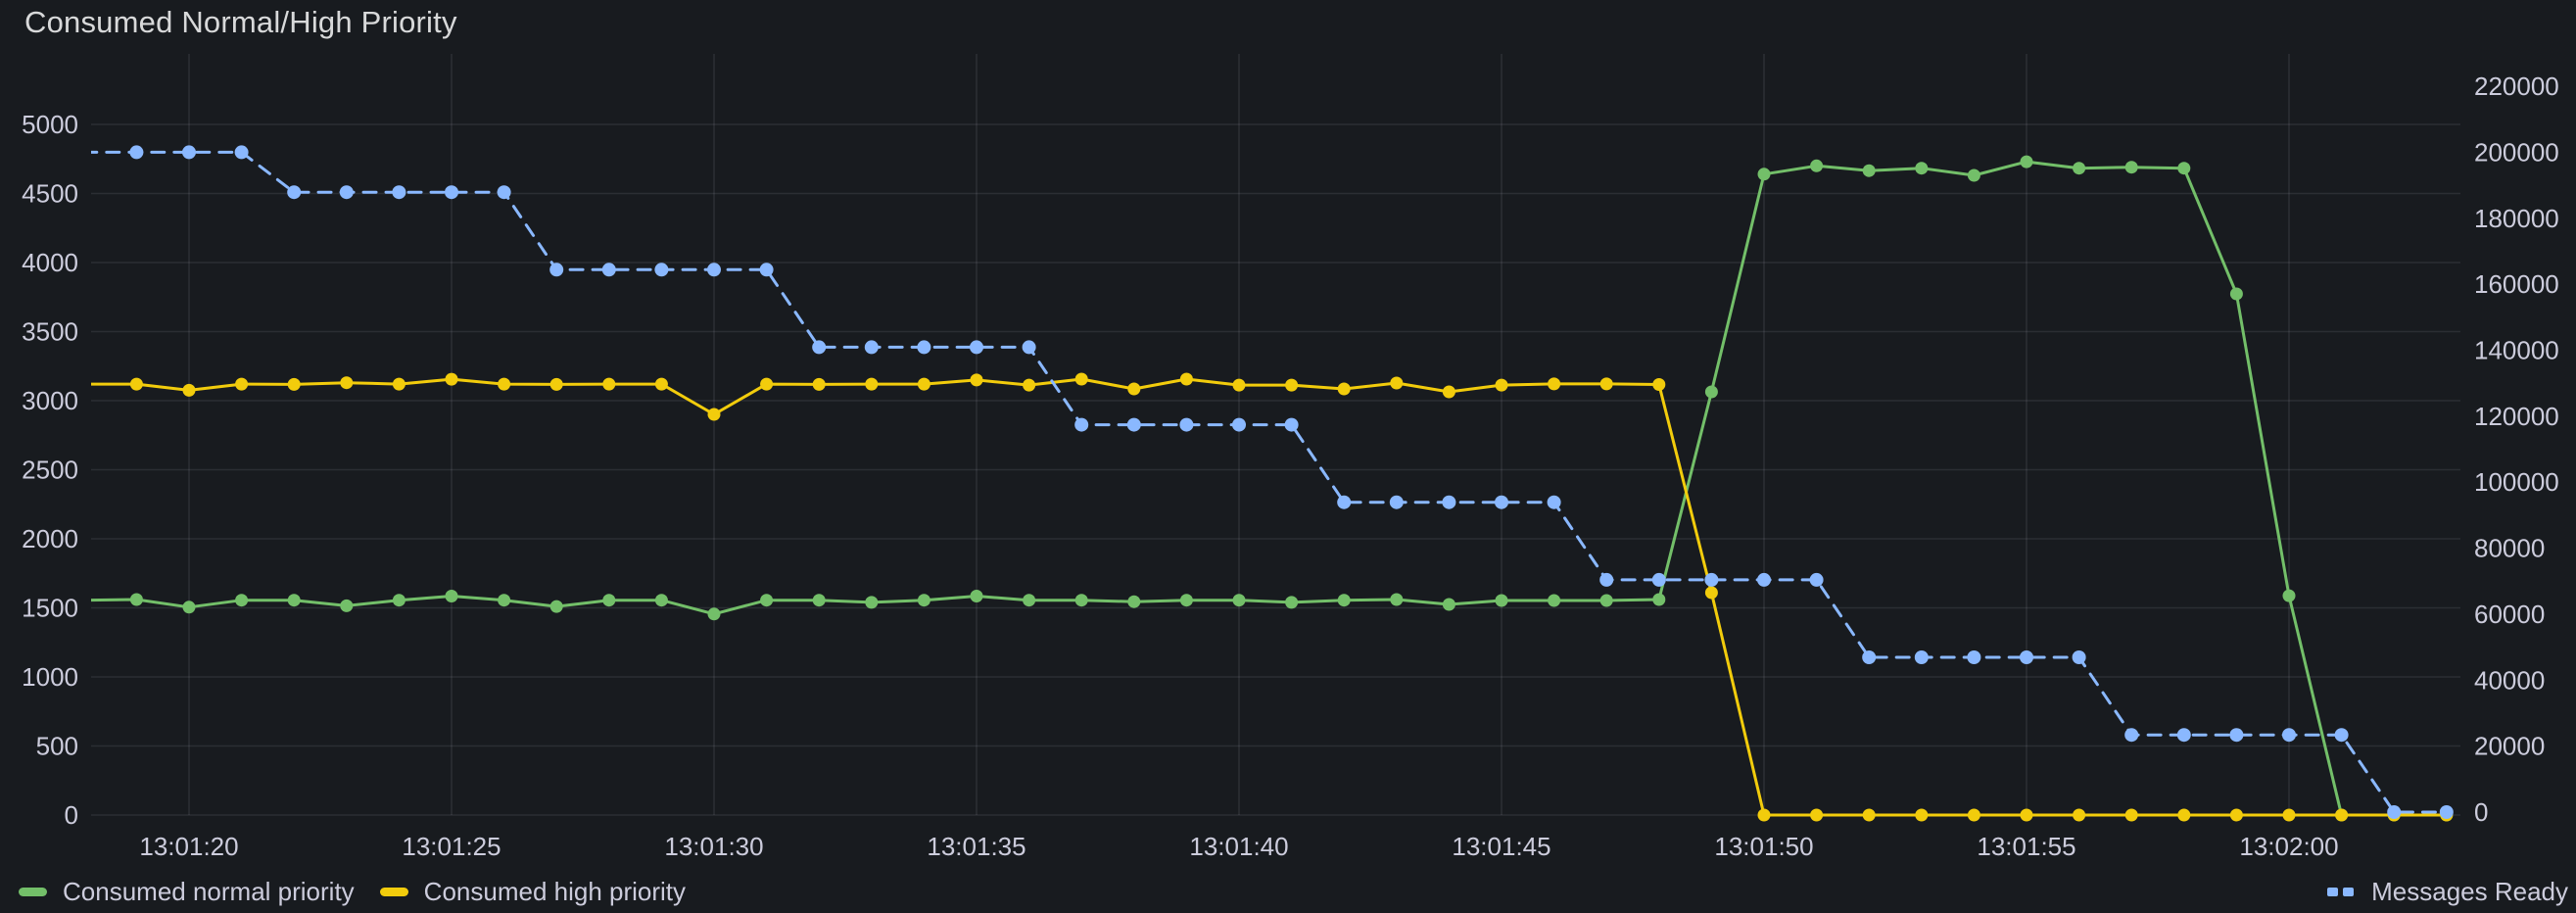 The image size is (2576, 913). I want to click on y-right-tick-label: 20000, so click(2510, 746).